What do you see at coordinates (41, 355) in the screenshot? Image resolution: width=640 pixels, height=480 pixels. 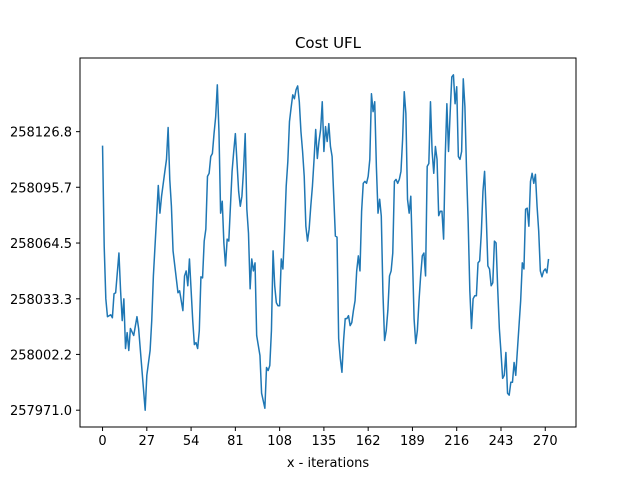 I see `y-tick-label: 258002.2` at bounding box center [41, 355].